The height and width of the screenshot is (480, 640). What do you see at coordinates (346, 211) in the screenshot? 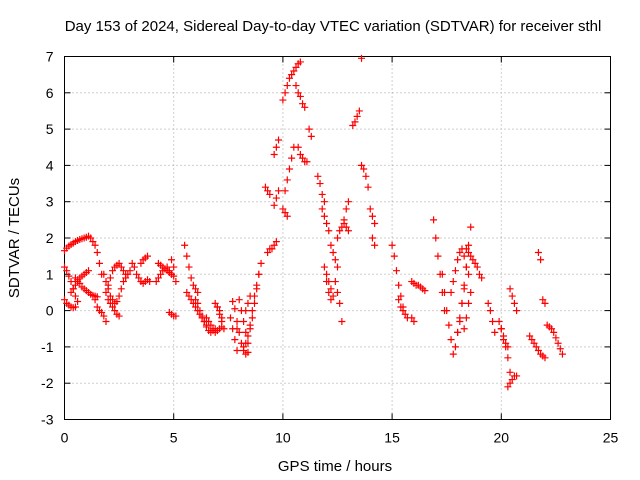
I see `series-sat-aw` at bounding box center [346, 211].